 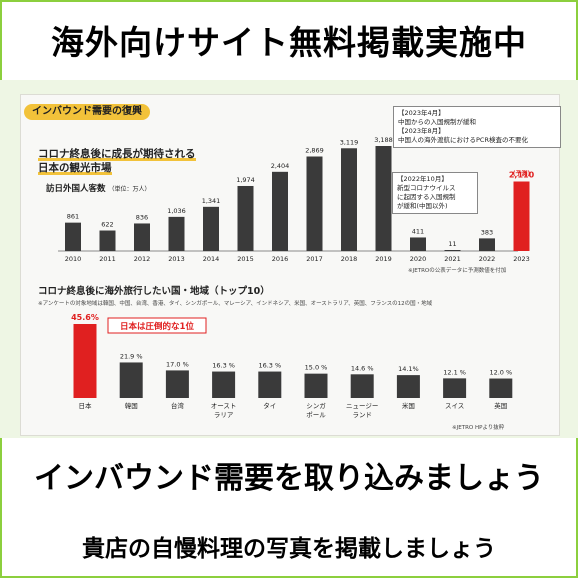 What do you see at coordinates (176, 259) in the screenshot?
I see `chart1-tick-label: 2013` at bounding box center [176, 259].